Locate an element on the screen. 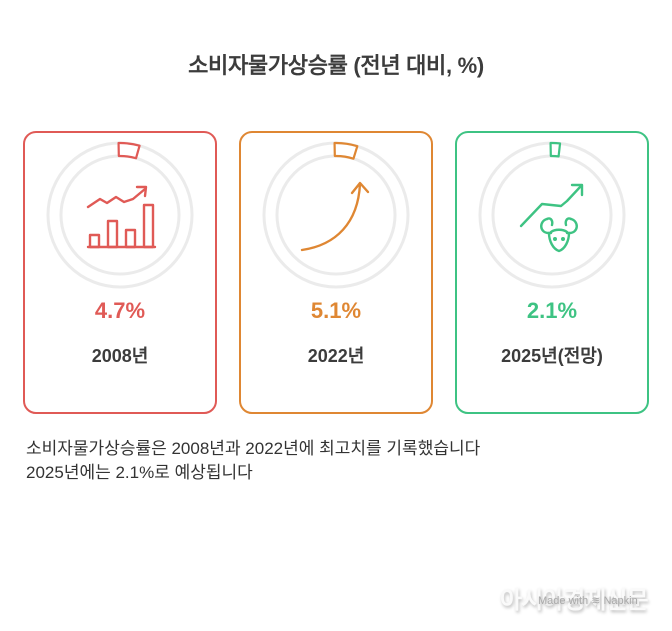  stat-label: 2022년 is located at coordinates (336, 356).